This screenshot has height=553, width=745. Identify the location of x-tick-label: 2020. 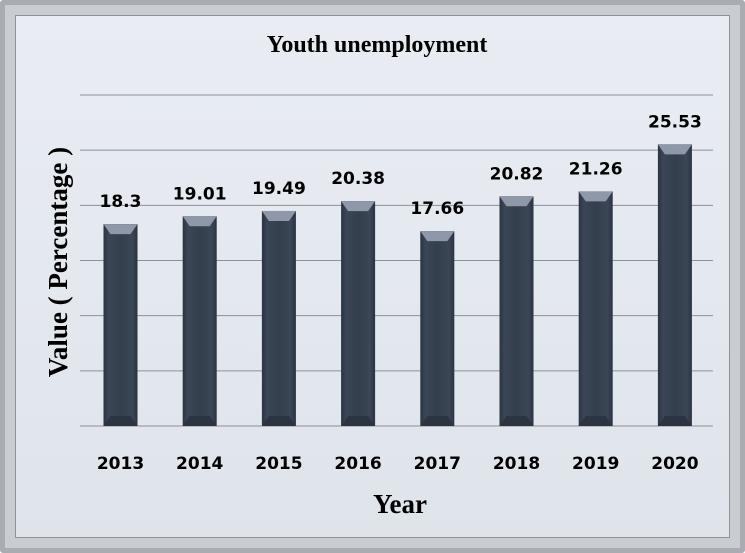
(674, 464).